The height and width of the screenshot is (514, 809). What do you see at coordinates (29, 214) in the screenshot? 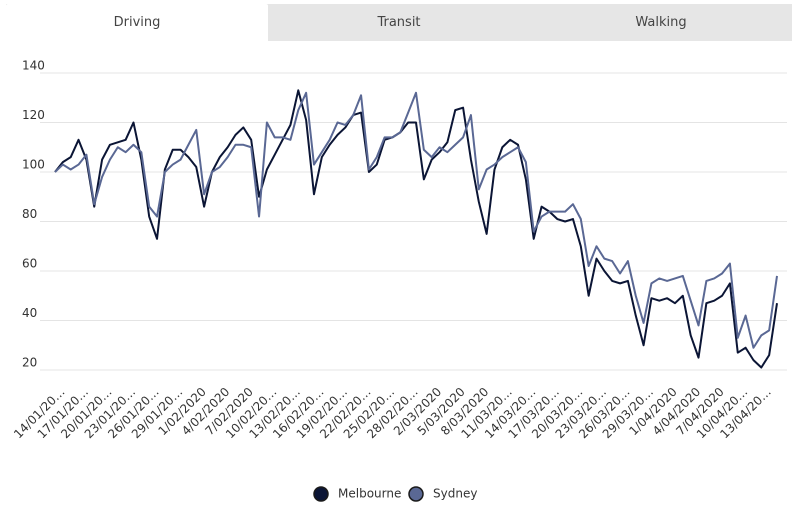
I see `y-tick-label: 80` at bounding box center [29, 214].